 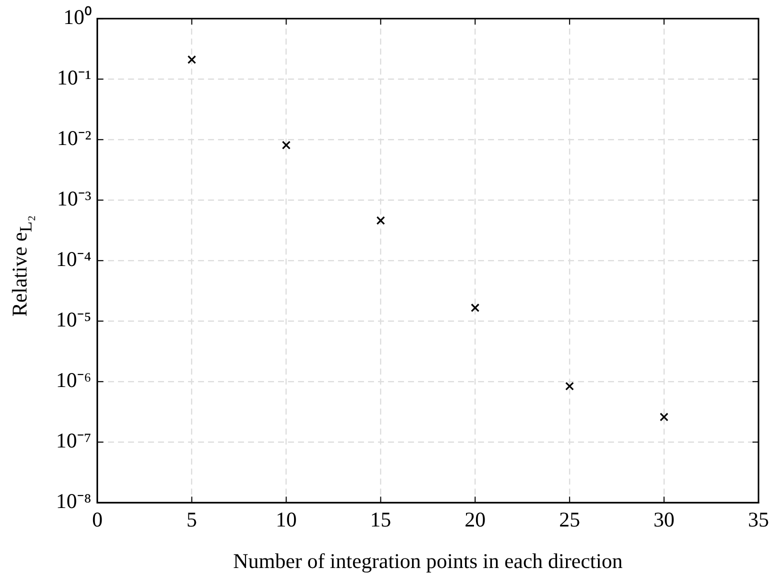 I want to click on x-axis-title: Number of integration points in each direction, so click(x=428, y=560).